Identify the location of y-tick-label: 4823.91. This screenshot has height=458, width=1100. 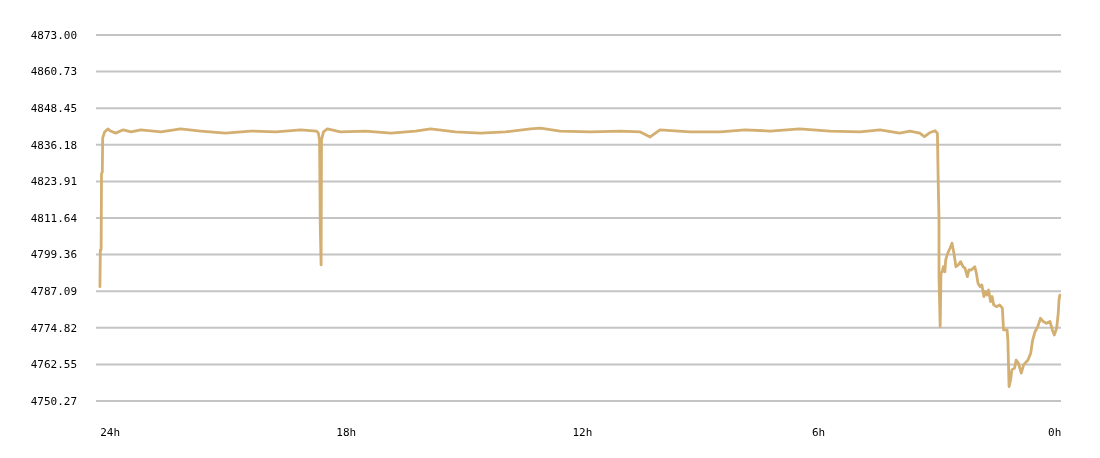
(53, 182).